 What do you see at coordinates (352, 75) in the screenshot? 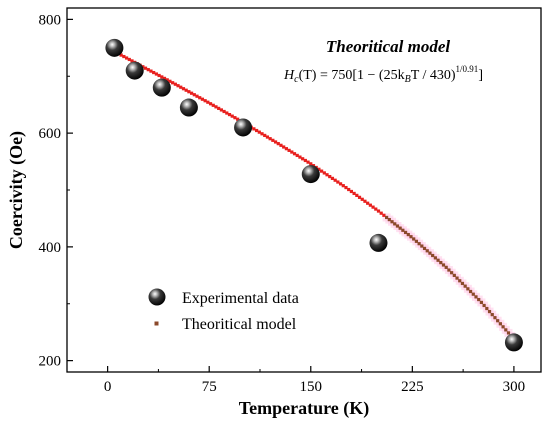
I see `formula-part1: (T) = 750[1 − (25k` at bounding box center [352, 75].